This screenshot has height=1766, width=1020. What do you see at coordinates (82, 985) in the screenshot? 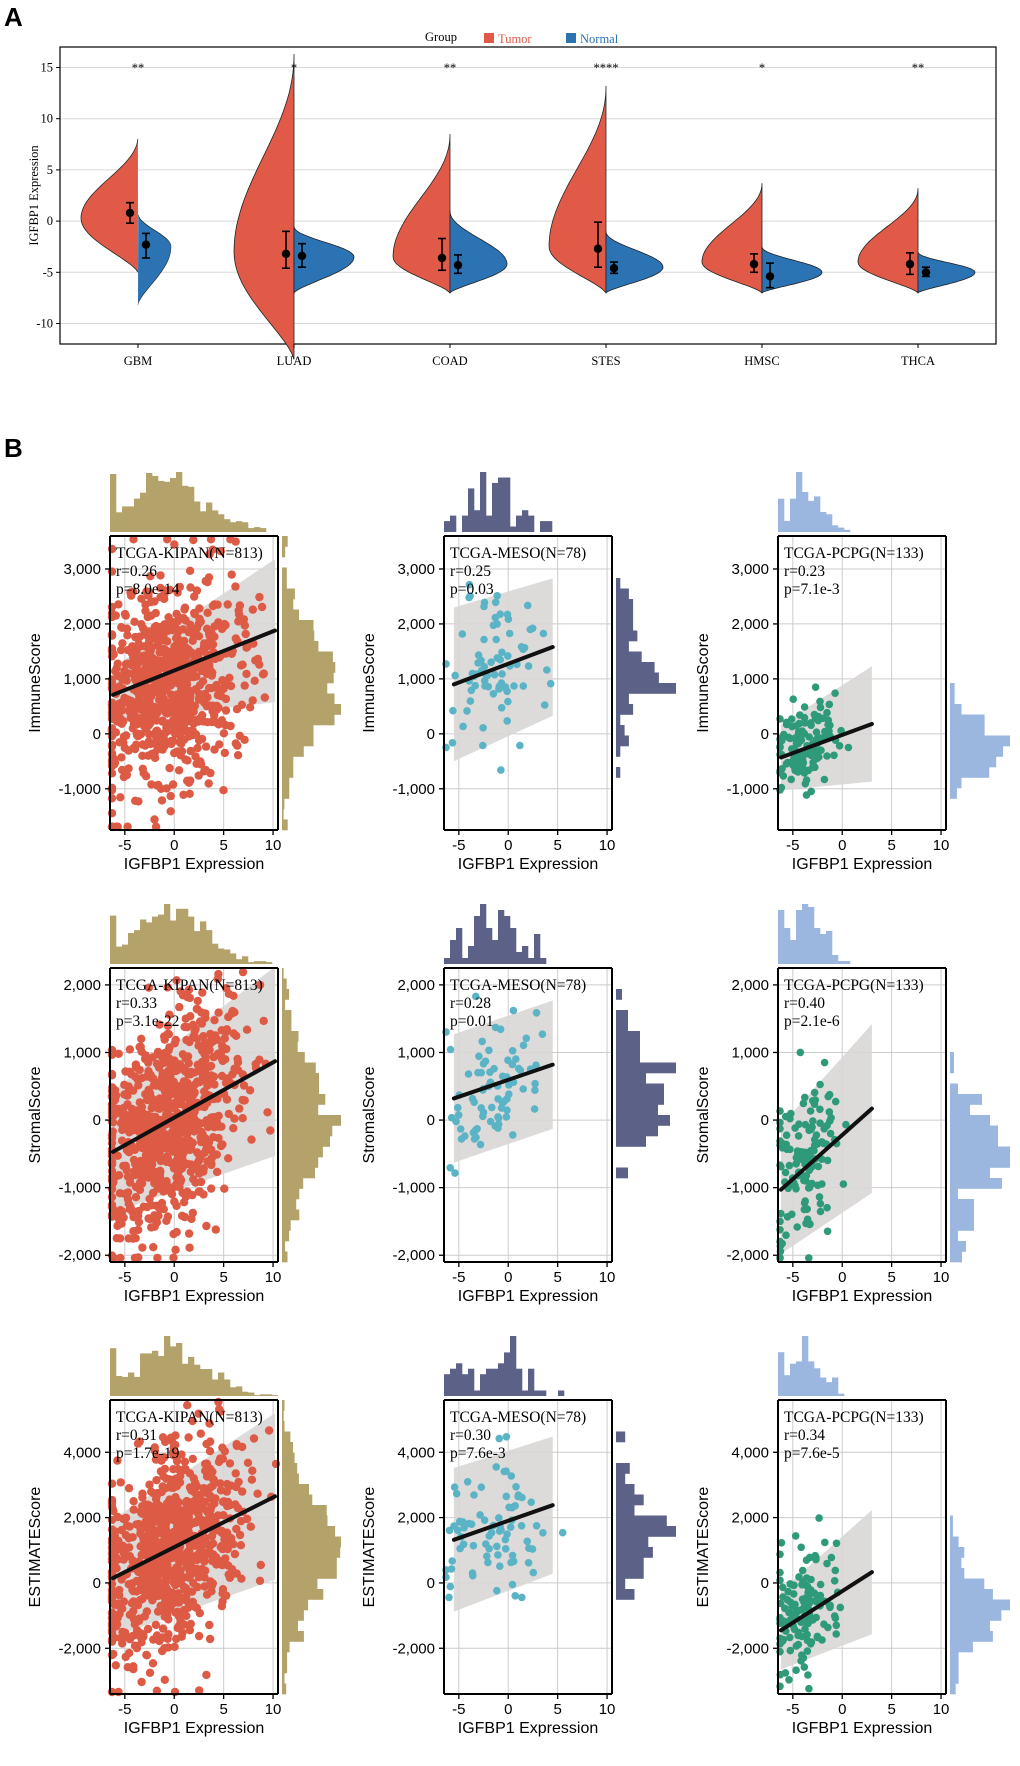
I see `y-tick-label: 2,000` at bounding box center [82, 985].